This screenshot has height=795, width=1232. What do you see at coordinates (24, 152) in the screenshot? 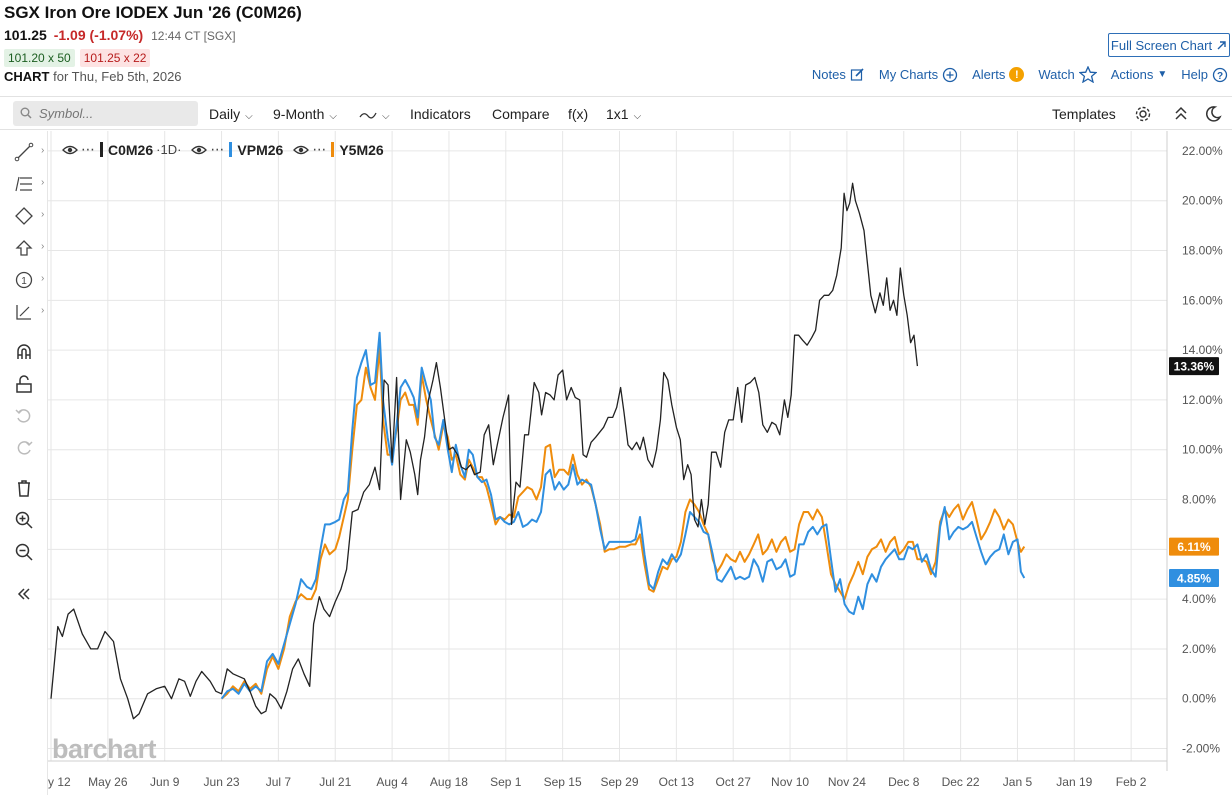
I see `trendline-icon` at bounding box center [24, 152].